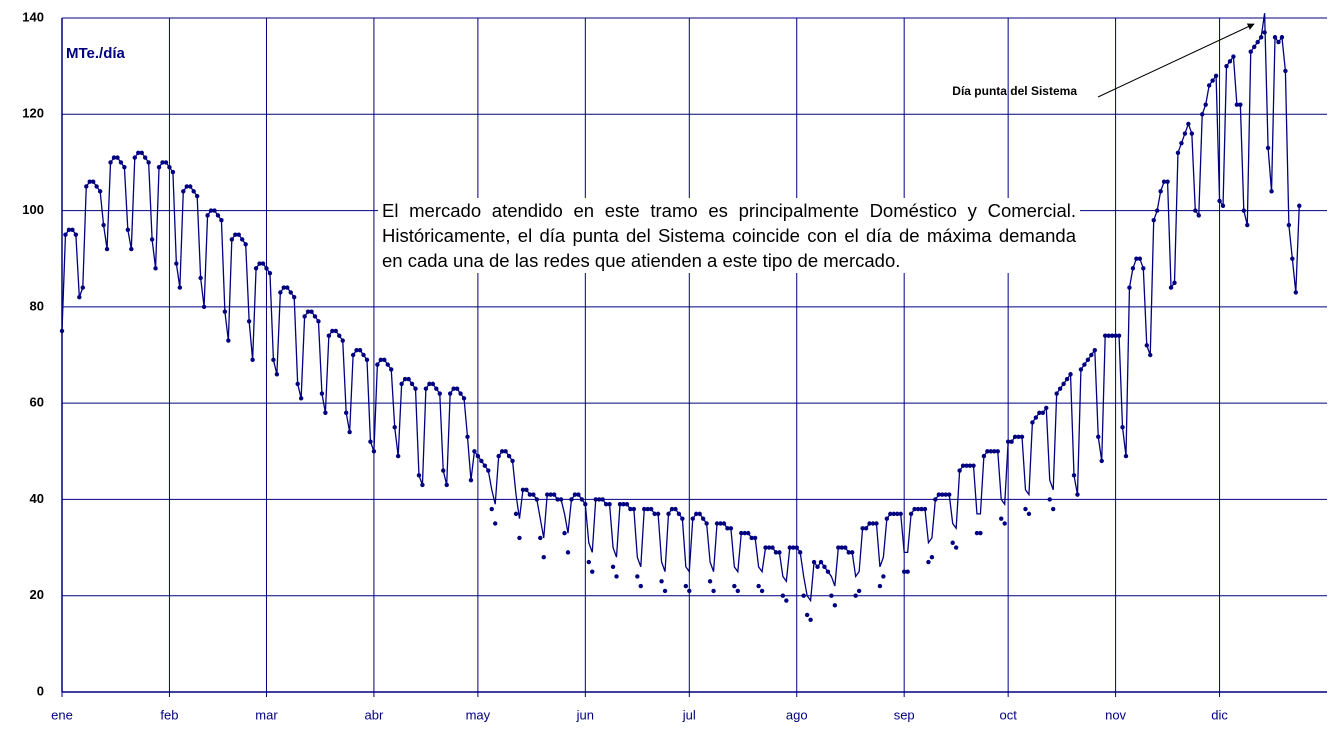 The width and height of the screenshot is (1329, 731). What do you see at coordinates (266, 714) in the screenshot?
I see `x-tick-label: mar` at bounding box center [266, 714].